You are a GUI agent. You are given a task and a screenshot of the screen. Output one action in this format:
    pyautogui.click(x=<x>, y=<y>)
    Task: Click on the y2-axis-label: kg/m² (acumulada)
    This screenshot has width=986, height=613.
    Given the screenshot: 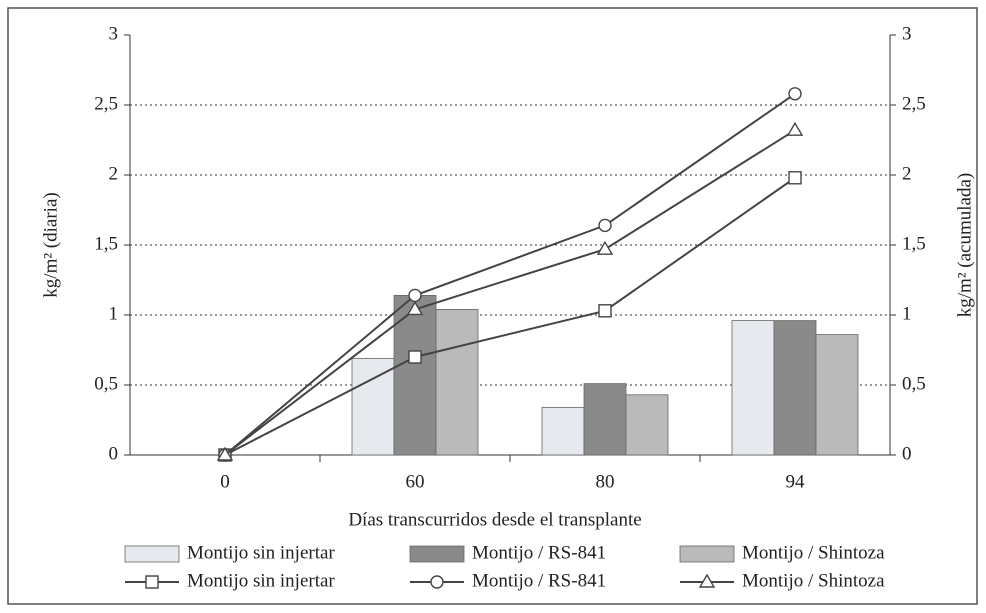 What is the action you would take?
    pyautogui.click(x=964, y=245)
    